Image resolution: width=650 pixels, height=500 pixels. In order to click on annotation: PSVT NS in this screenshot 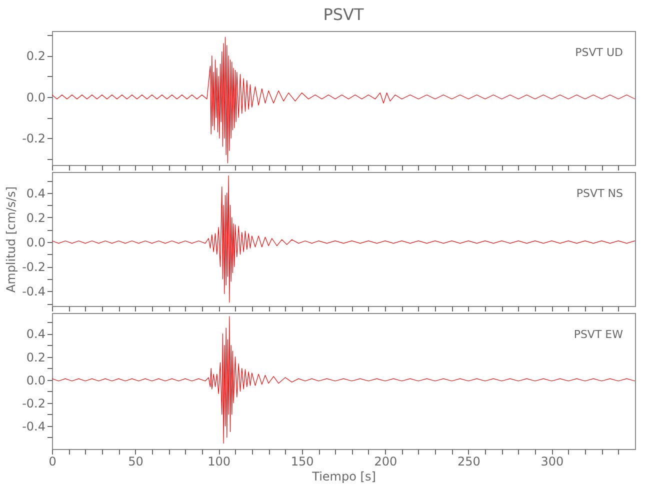, I will do `click(600, 193)`.